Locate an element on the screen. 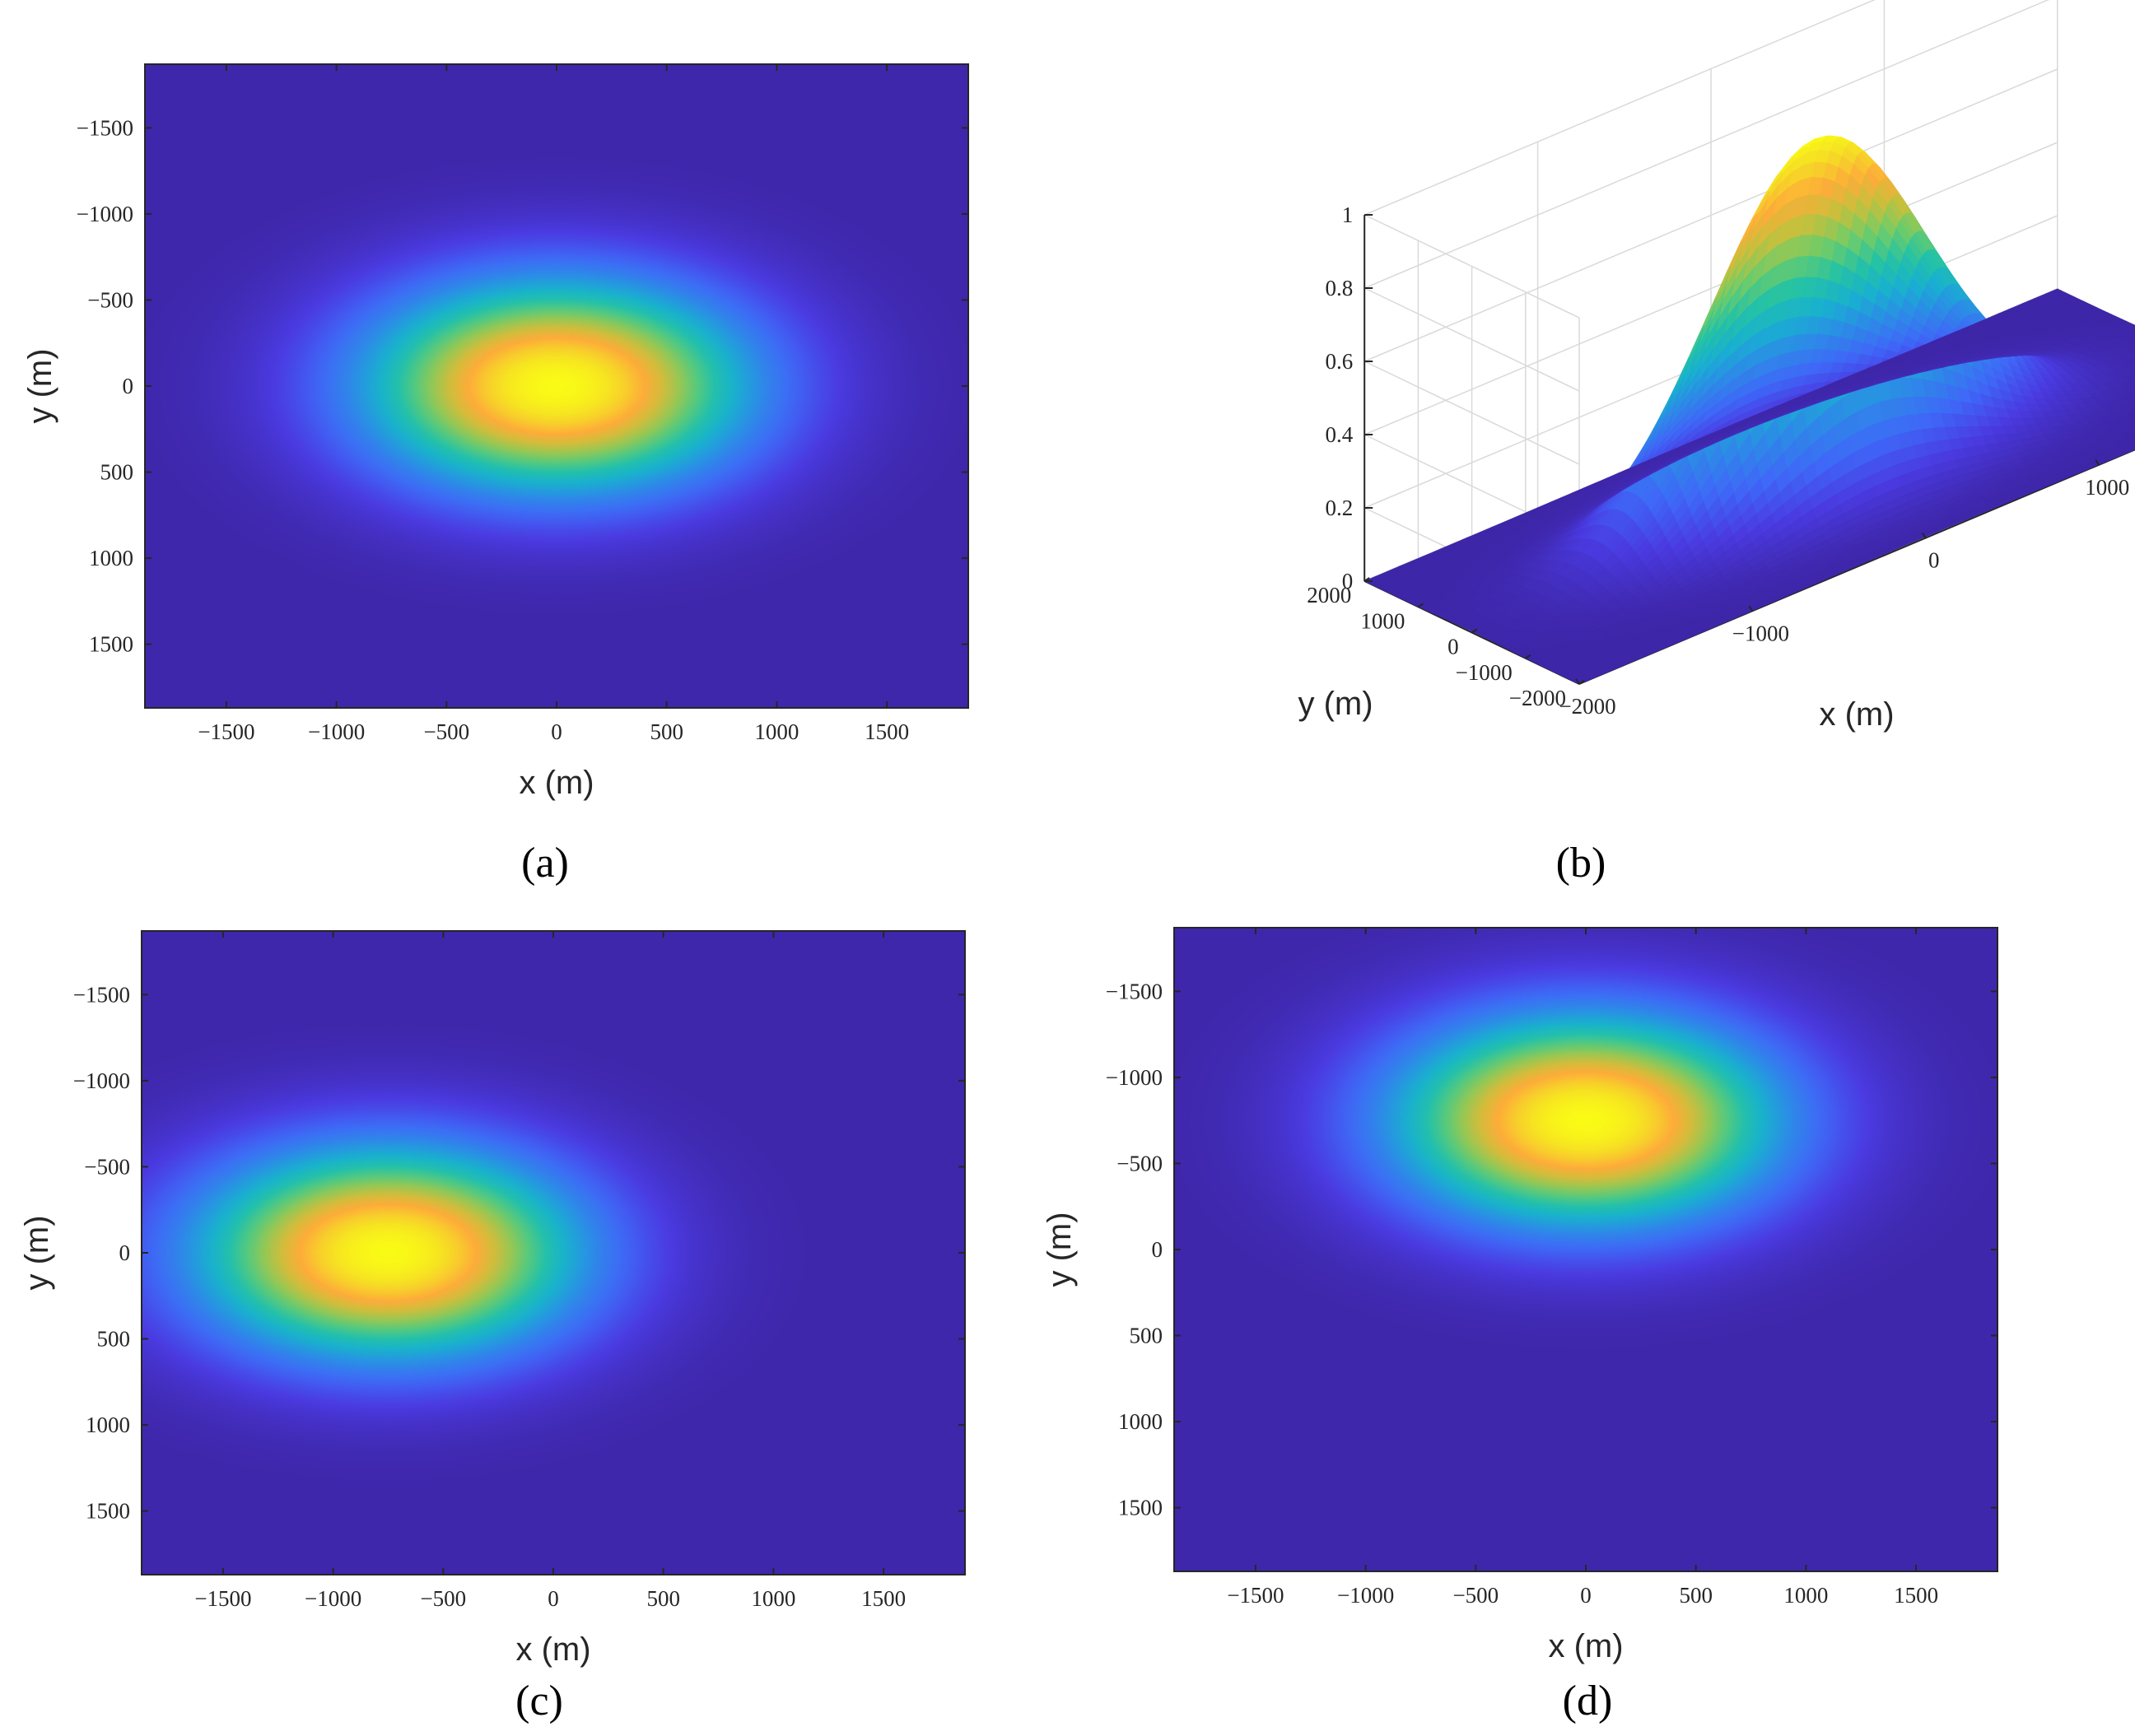 The height and width of the screenshot is (1736, 2135). z-tick-label: 0.2 is located at coordinates (1339, 508).